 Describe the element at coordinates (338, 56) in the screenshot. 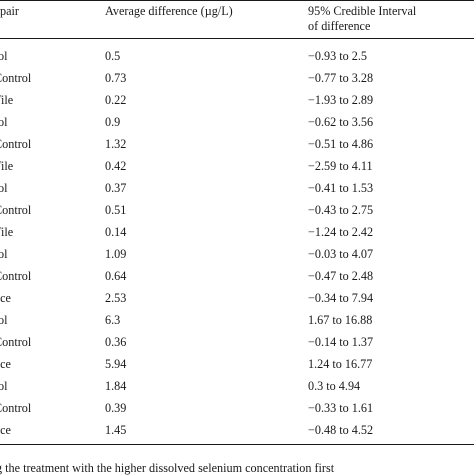

I see `cell-credible-interval: −0.93 to 2.5` at that location.